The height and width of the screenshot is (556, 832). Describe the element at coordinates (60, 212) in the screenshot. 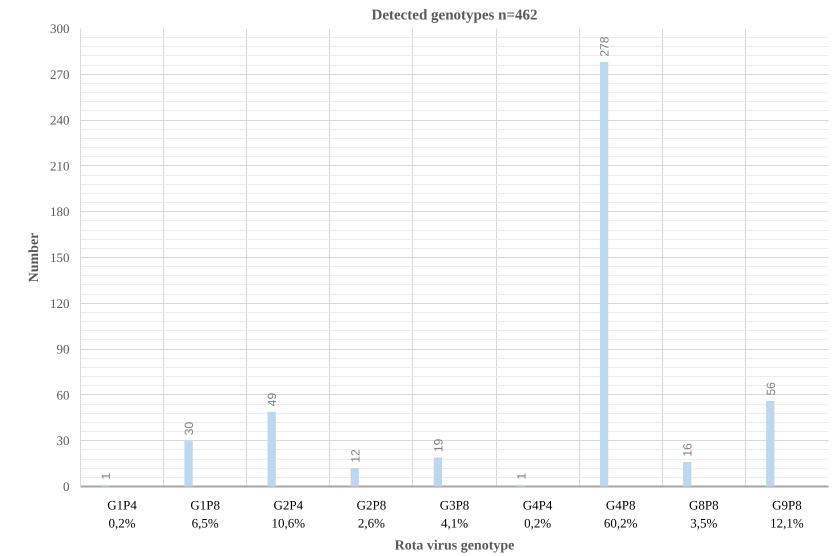

I see `y-tick-label: 180` at that location.